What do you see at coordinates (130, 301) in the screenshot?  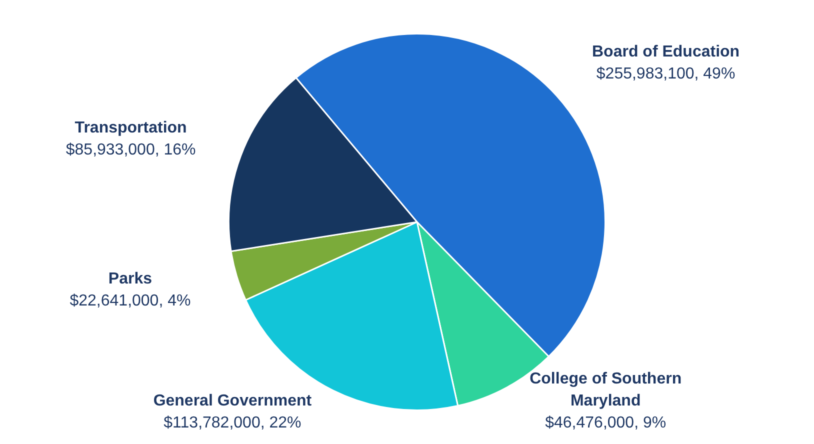 I see `data-label: $22,641,000, 4%` at bounding box center [130, 301].